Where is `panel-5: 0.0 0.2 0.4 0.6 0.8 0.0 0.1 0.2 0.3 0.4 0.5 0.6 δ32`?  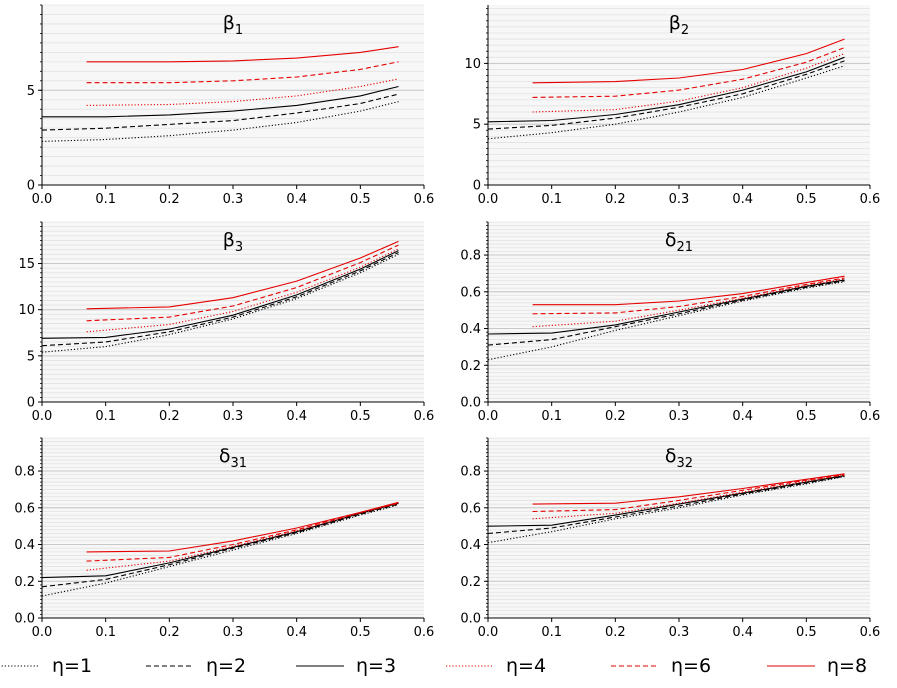
panel-5: 0.0 0.2 0.4 0.6 0.8 0.0 0.1 0.2 0.3 0.4 0.5 0.6 δ32 is located at coordinates (670, 538).